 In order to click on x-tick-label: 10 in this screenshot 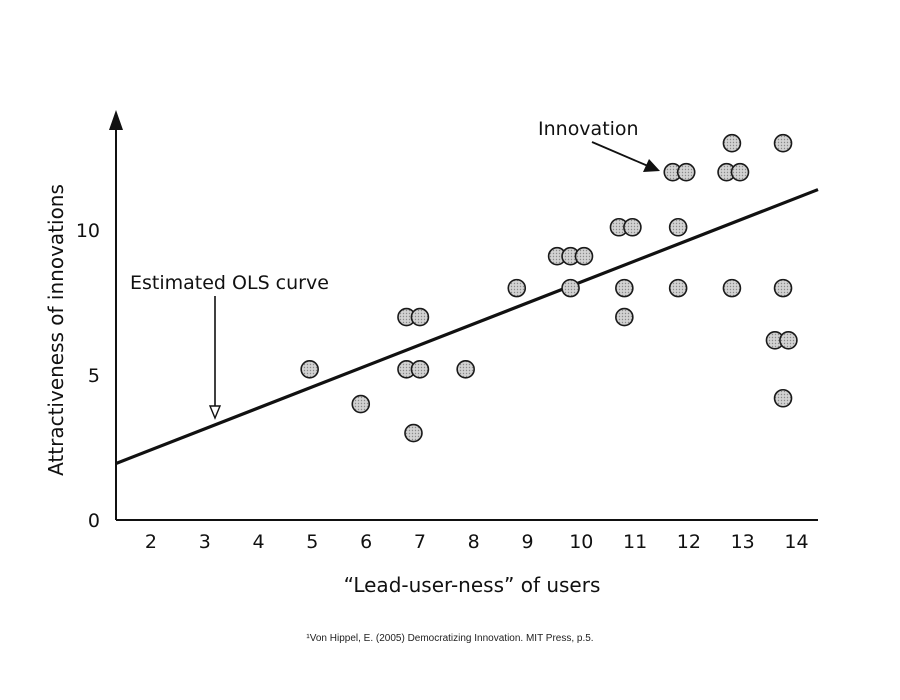, I will do `click(581, 542)`.